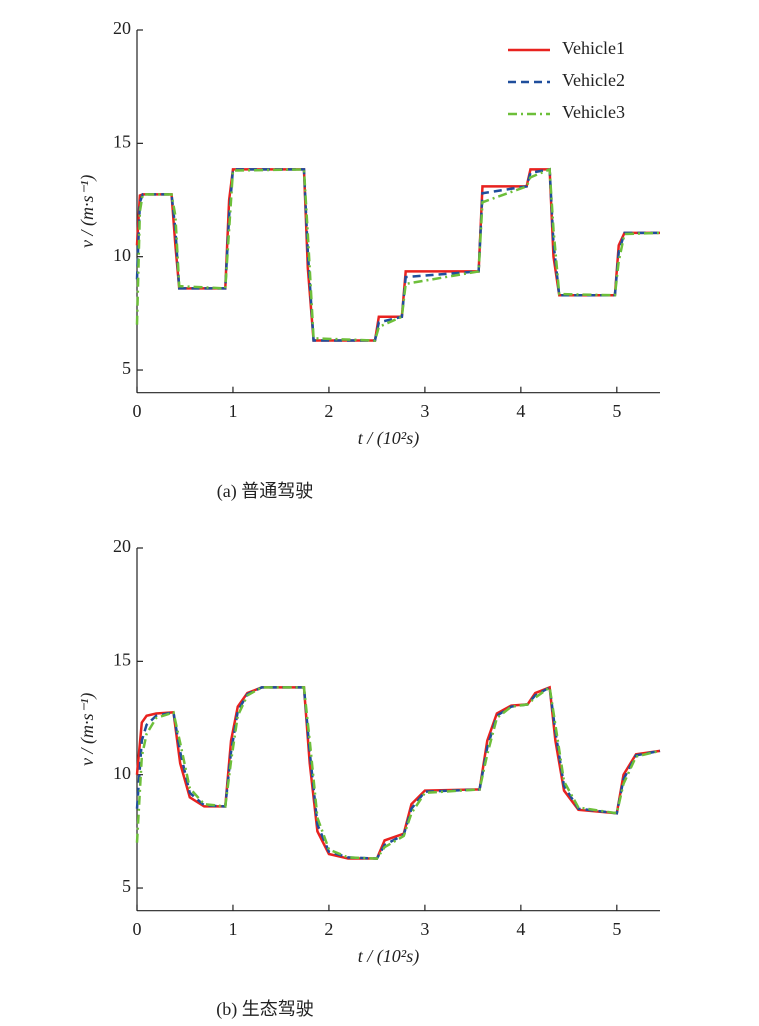 This screenshot has width=759, height=1026. What do you see at coordinates (593, 112) in the screenshot?
I see `legend-label: Vehicle3` at bounding box center [593, 112].